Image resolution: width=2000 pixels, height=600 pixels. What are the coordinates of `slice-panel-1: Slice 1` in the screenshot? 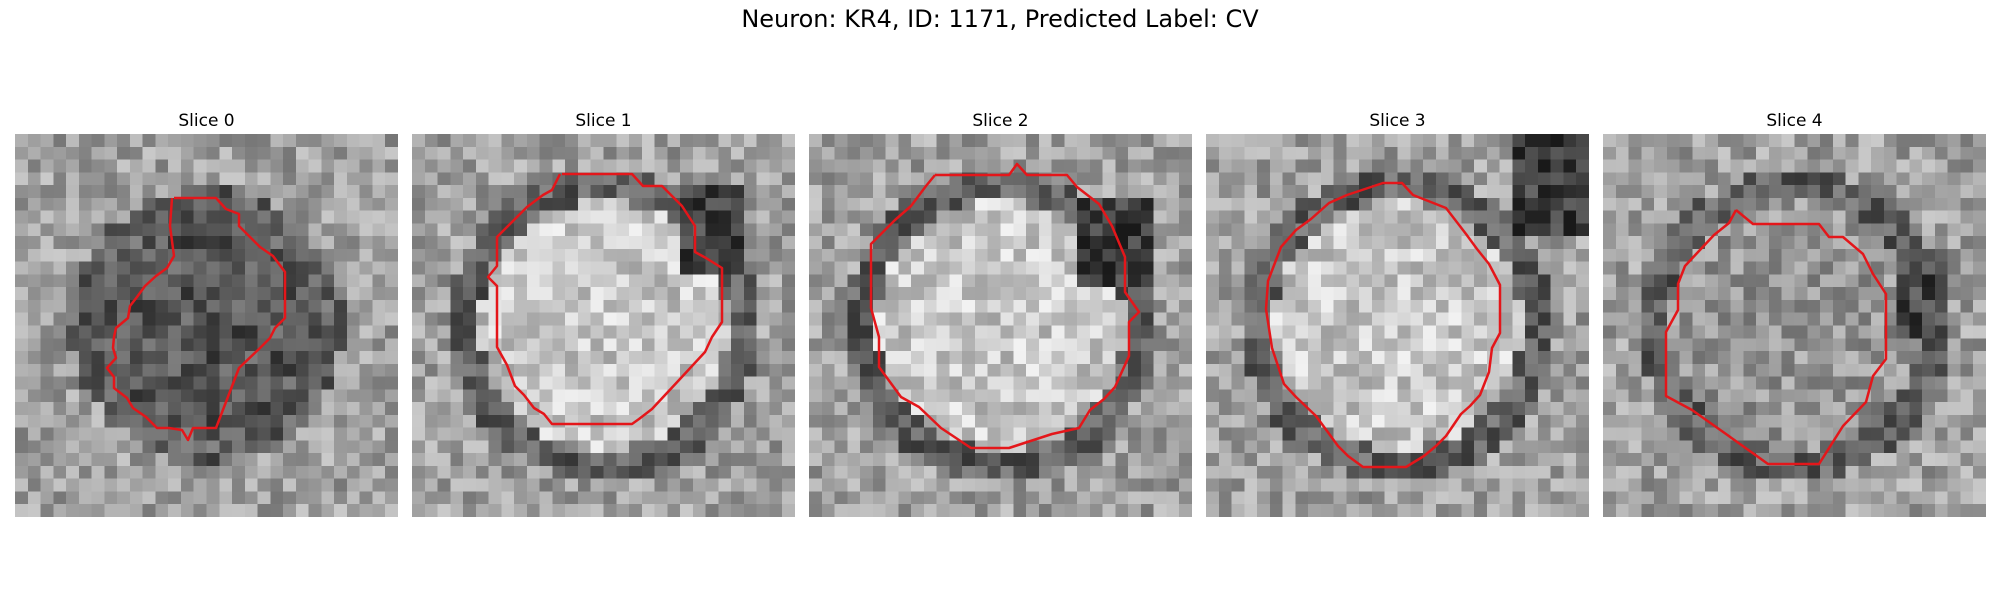 It's located at (603, 312).